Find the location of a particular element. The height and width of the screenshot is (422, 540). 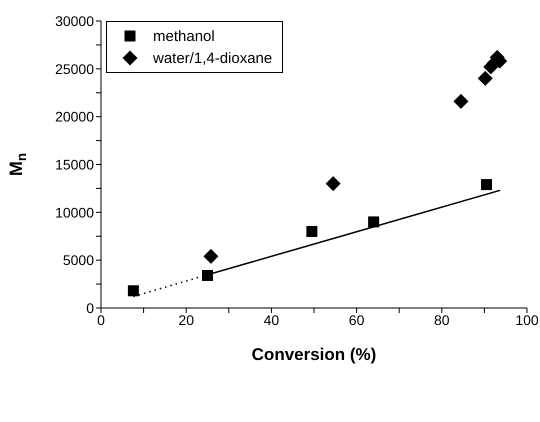

y-tick-label: 0 is located at coordinates (90, 308).